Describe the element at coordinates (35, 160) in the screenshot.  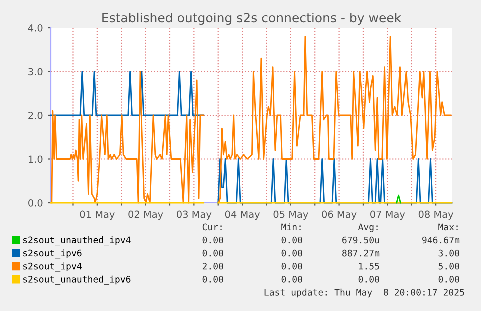
I see `y-tick-label: 1.0` at that location.